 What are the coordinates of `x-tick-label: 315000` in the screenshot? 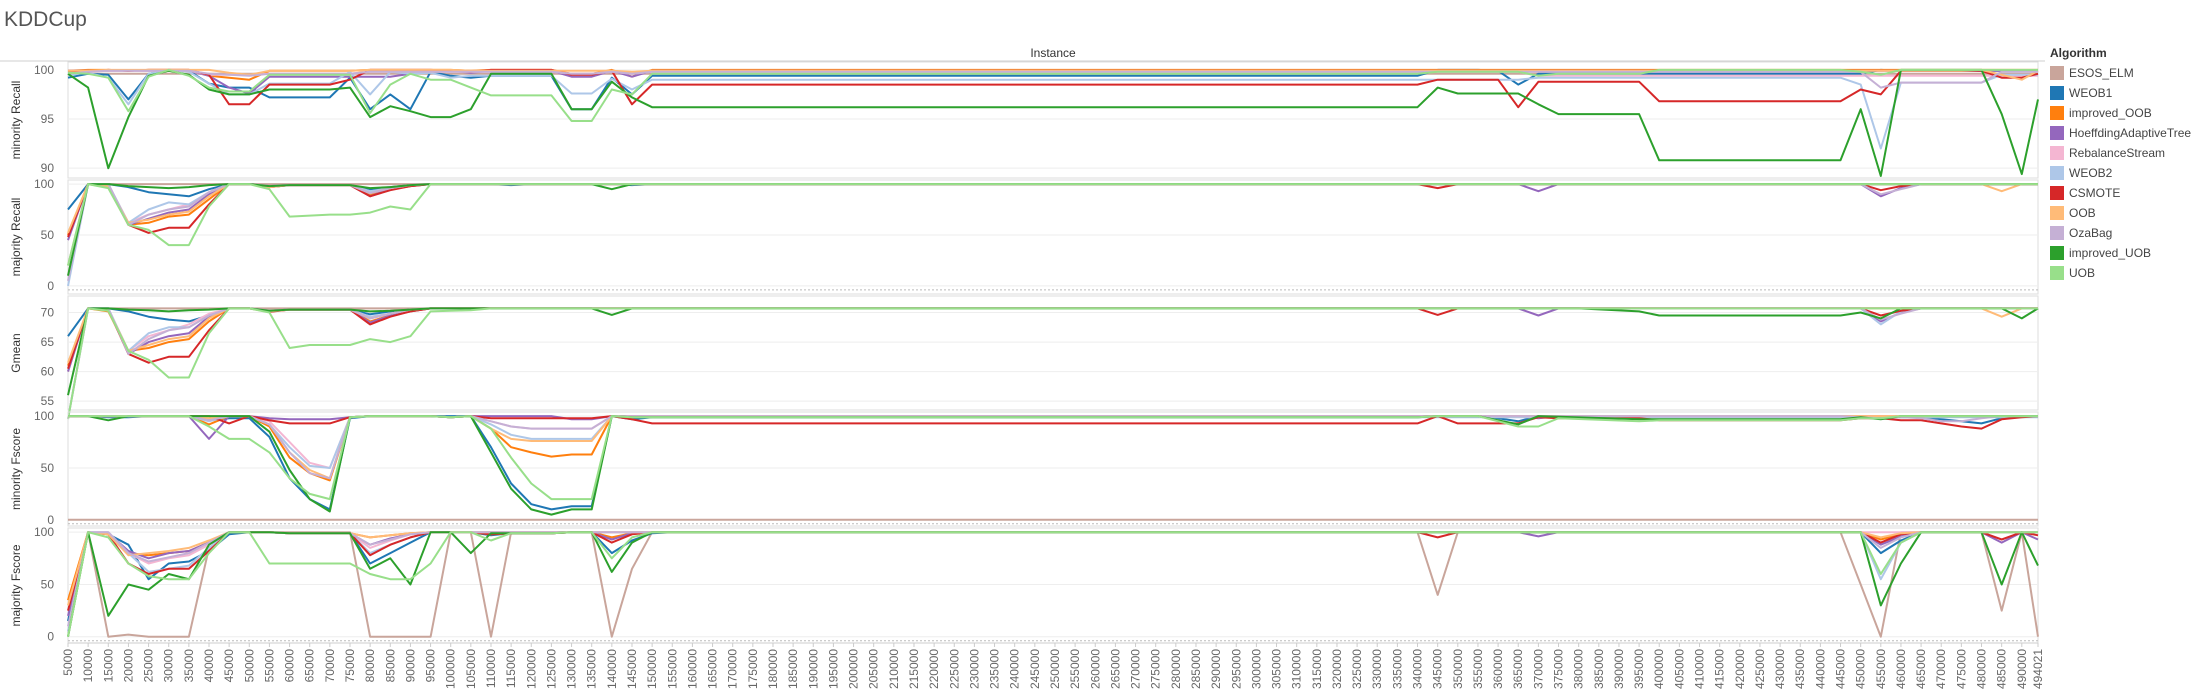 It's located at (1317, 669).